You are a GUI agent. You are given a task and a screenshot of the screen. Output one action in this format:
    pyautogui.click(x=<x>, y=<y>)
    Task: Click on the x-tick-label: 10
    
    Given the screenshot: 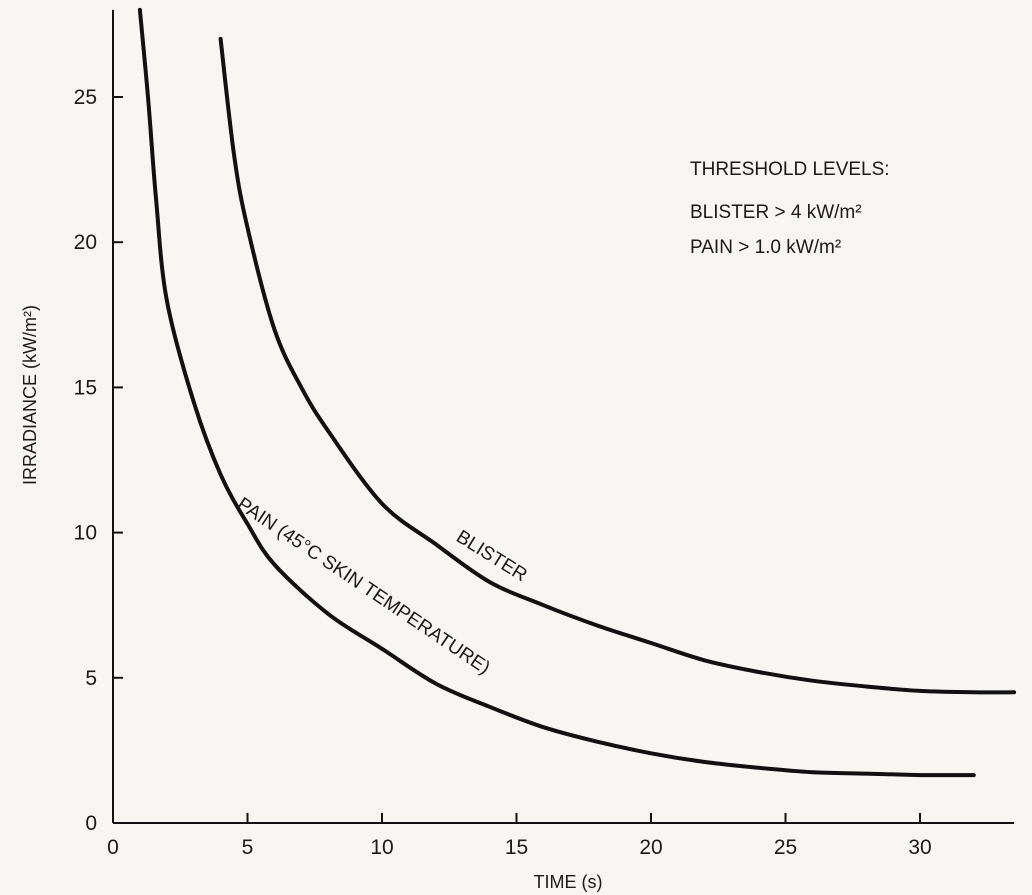 What is the action you would take?
    pyautogui.click(x=381, y=847)
    